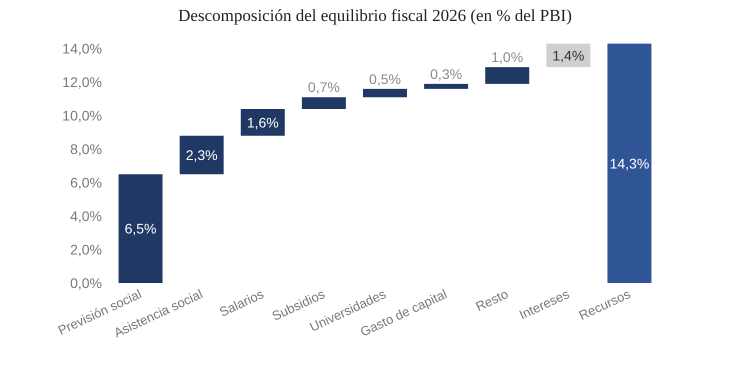 This screenshot has height=375, width=750. I want to click on data-label: 0,3%, so click(446, 74).